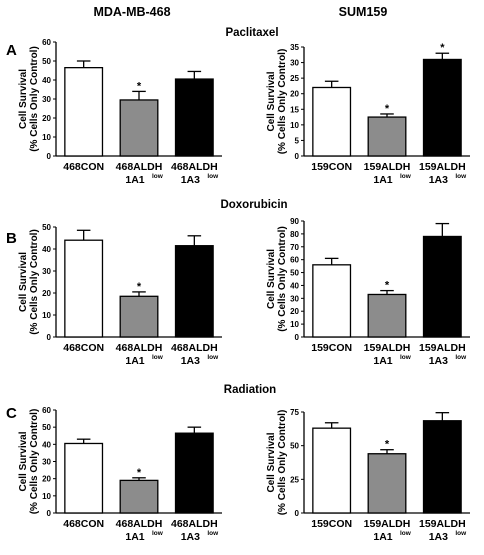 The height and width of the screenshot is (555, 484). What do you see at coordinates (46, 227) in the screenshot?
I see `y-tick-label: 50` at bounding box center [46, 227].